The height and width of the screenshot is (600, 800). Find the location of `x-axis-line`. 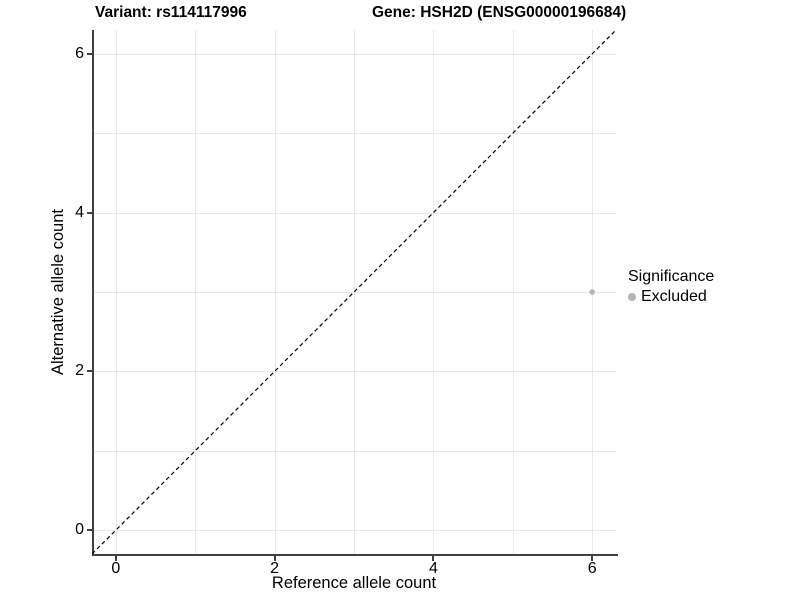

x-axis-line is located at coordinates (355, 555).